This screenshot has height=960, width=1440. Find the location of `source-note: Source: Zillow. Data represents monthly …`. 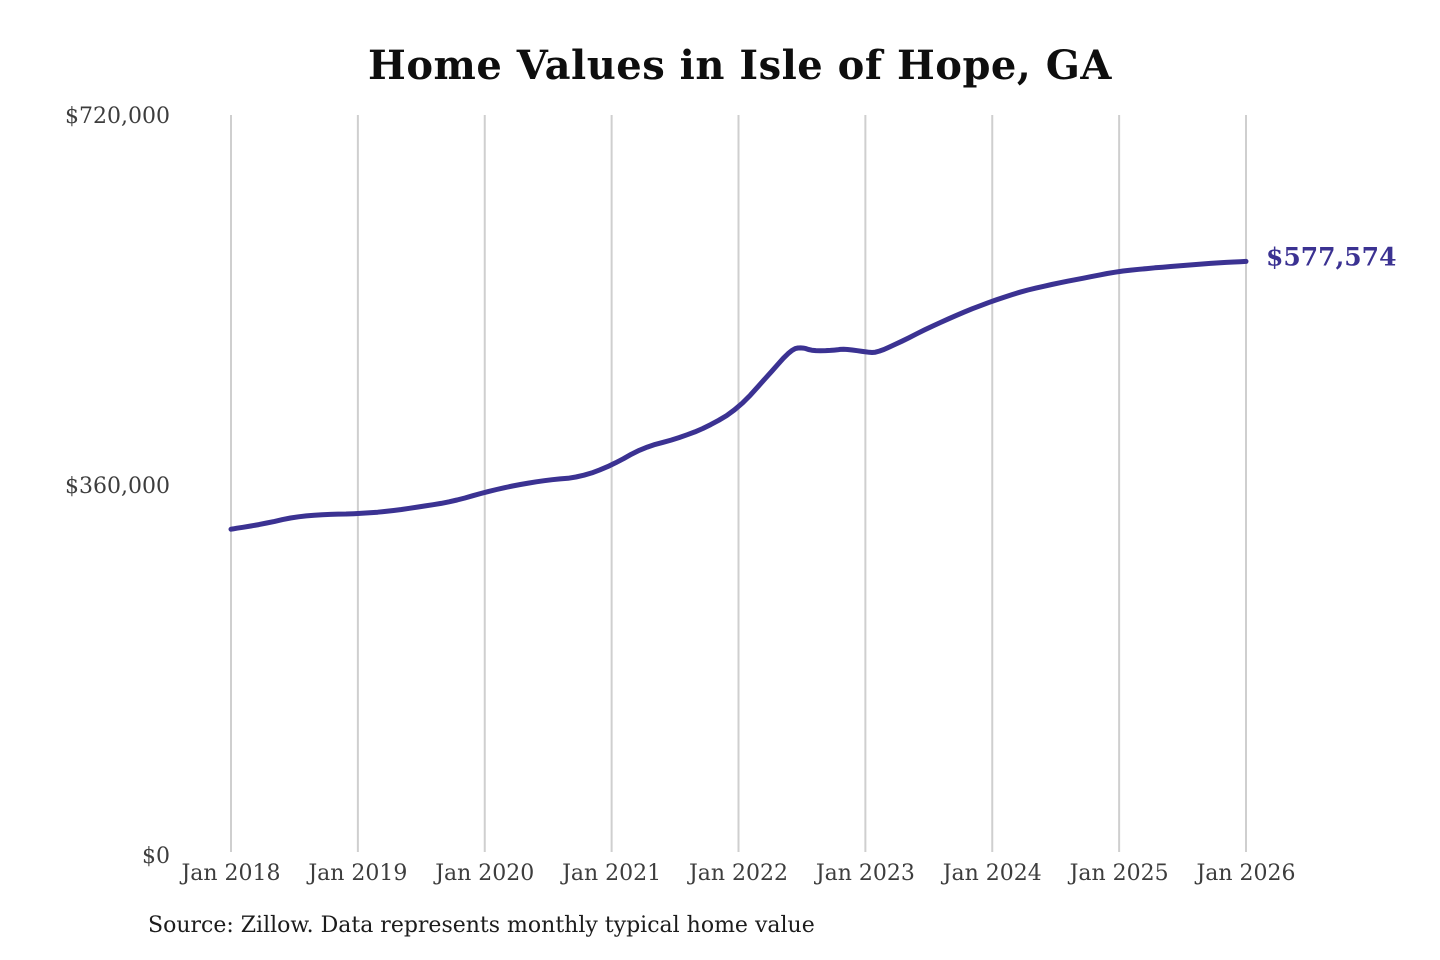

source-note: Source: Zillow. Data represents monthly … is located at coordinates (481, 925).